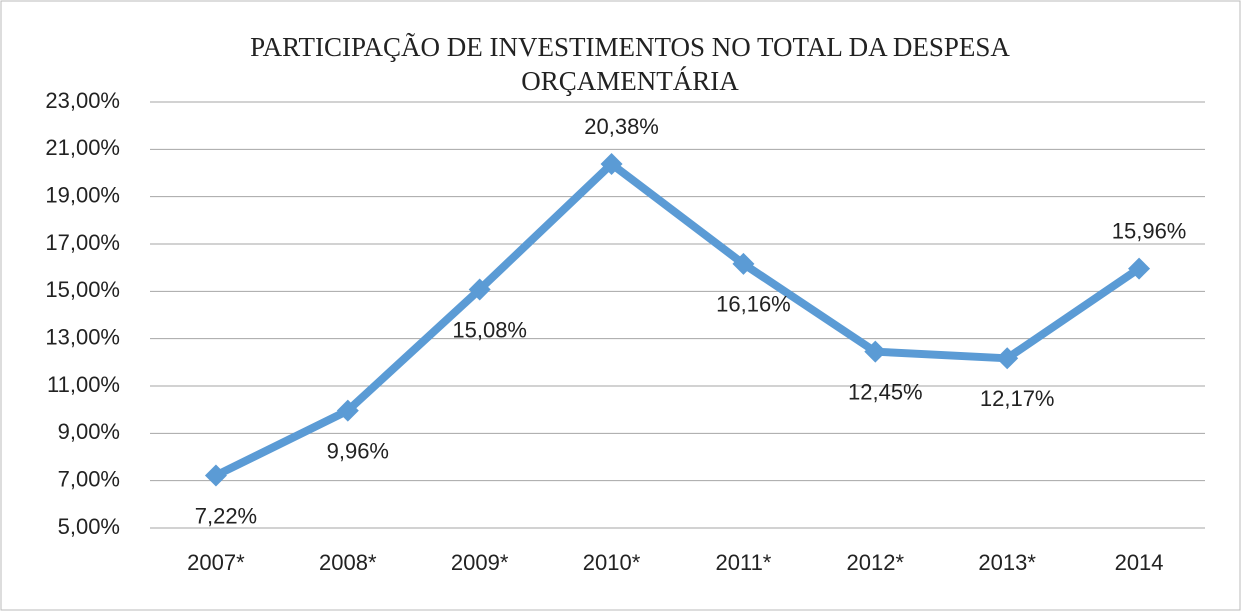 The width and height of the screenshot is (1243, 616). Describe the element at coordinates (621, 126) in the screenshot. I see `data-label: 20,38%` at that location.